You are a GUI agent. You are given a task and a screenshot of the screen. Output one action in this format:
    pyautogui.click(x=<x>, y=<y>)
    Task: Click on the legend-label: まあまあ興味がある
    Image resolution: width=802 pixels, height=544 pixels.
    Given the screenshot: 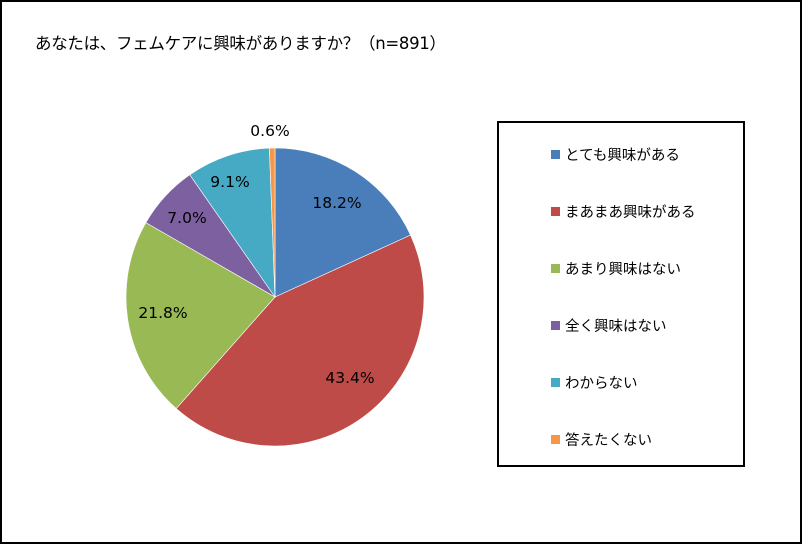 What is the action you would take?
    pyautogui.click(x=630, y=213)
    